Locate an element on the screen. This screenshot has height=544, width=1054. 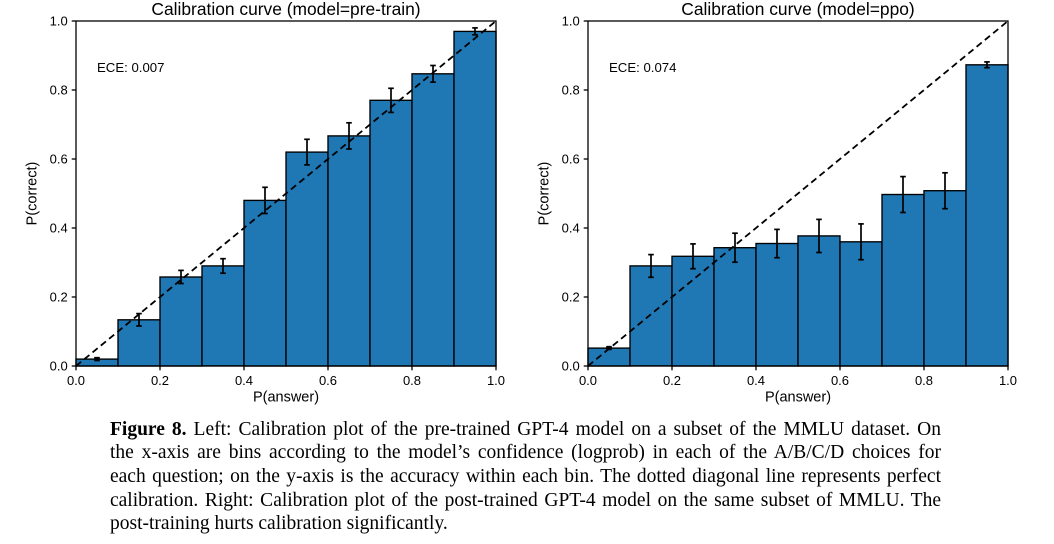
svg-text:Calibration curve (model=pre-t: Calibration curve (model=pre-train) is located at coordinates (285, 9).